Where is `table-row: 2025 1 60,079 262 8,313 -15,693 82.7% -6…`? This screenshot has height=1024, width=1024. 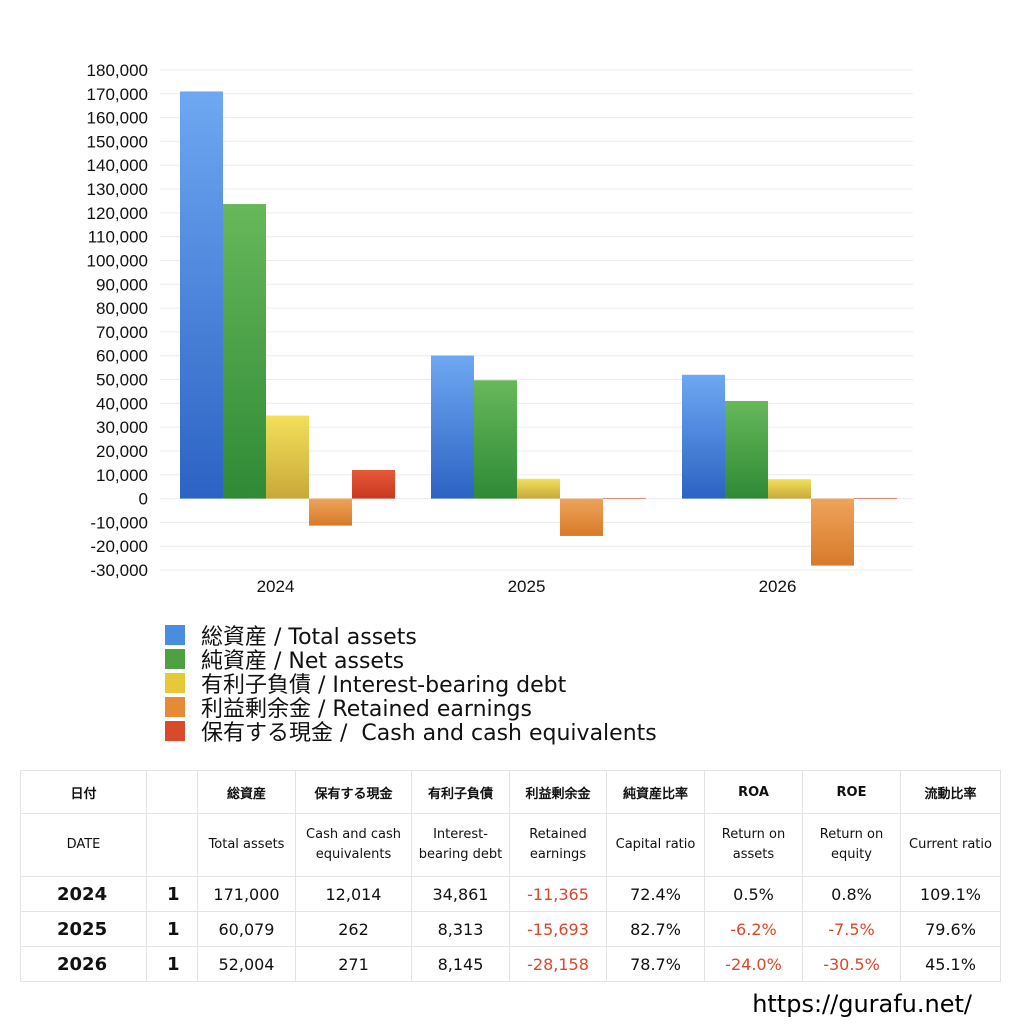
table-row: 2025 1 60,079 262 8,313 -15,693 82.7% -6… is located at coordinates (510, 929).